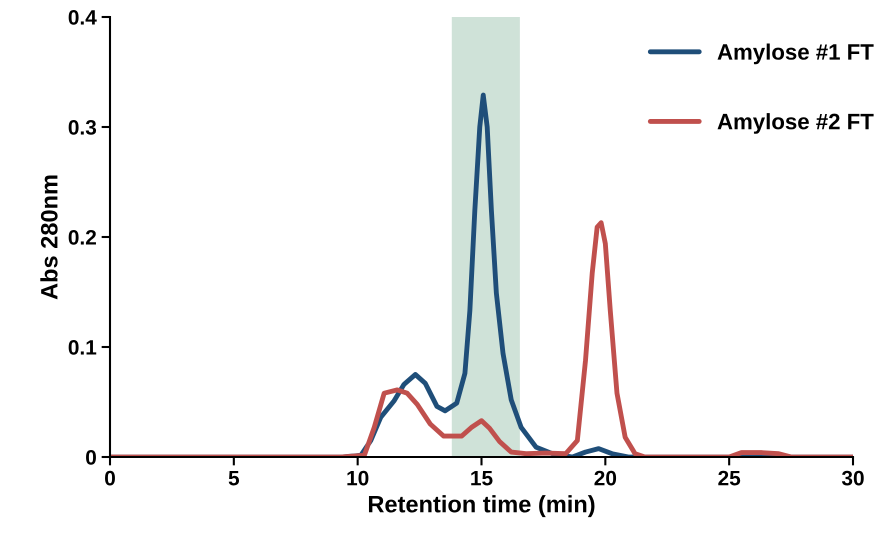 The height and width of the screenshot is (550, 884). What do you see at coordinates (482, 478) in the screenshot?
I see `x-tick-label: 15` at bounding box center [482, 478].